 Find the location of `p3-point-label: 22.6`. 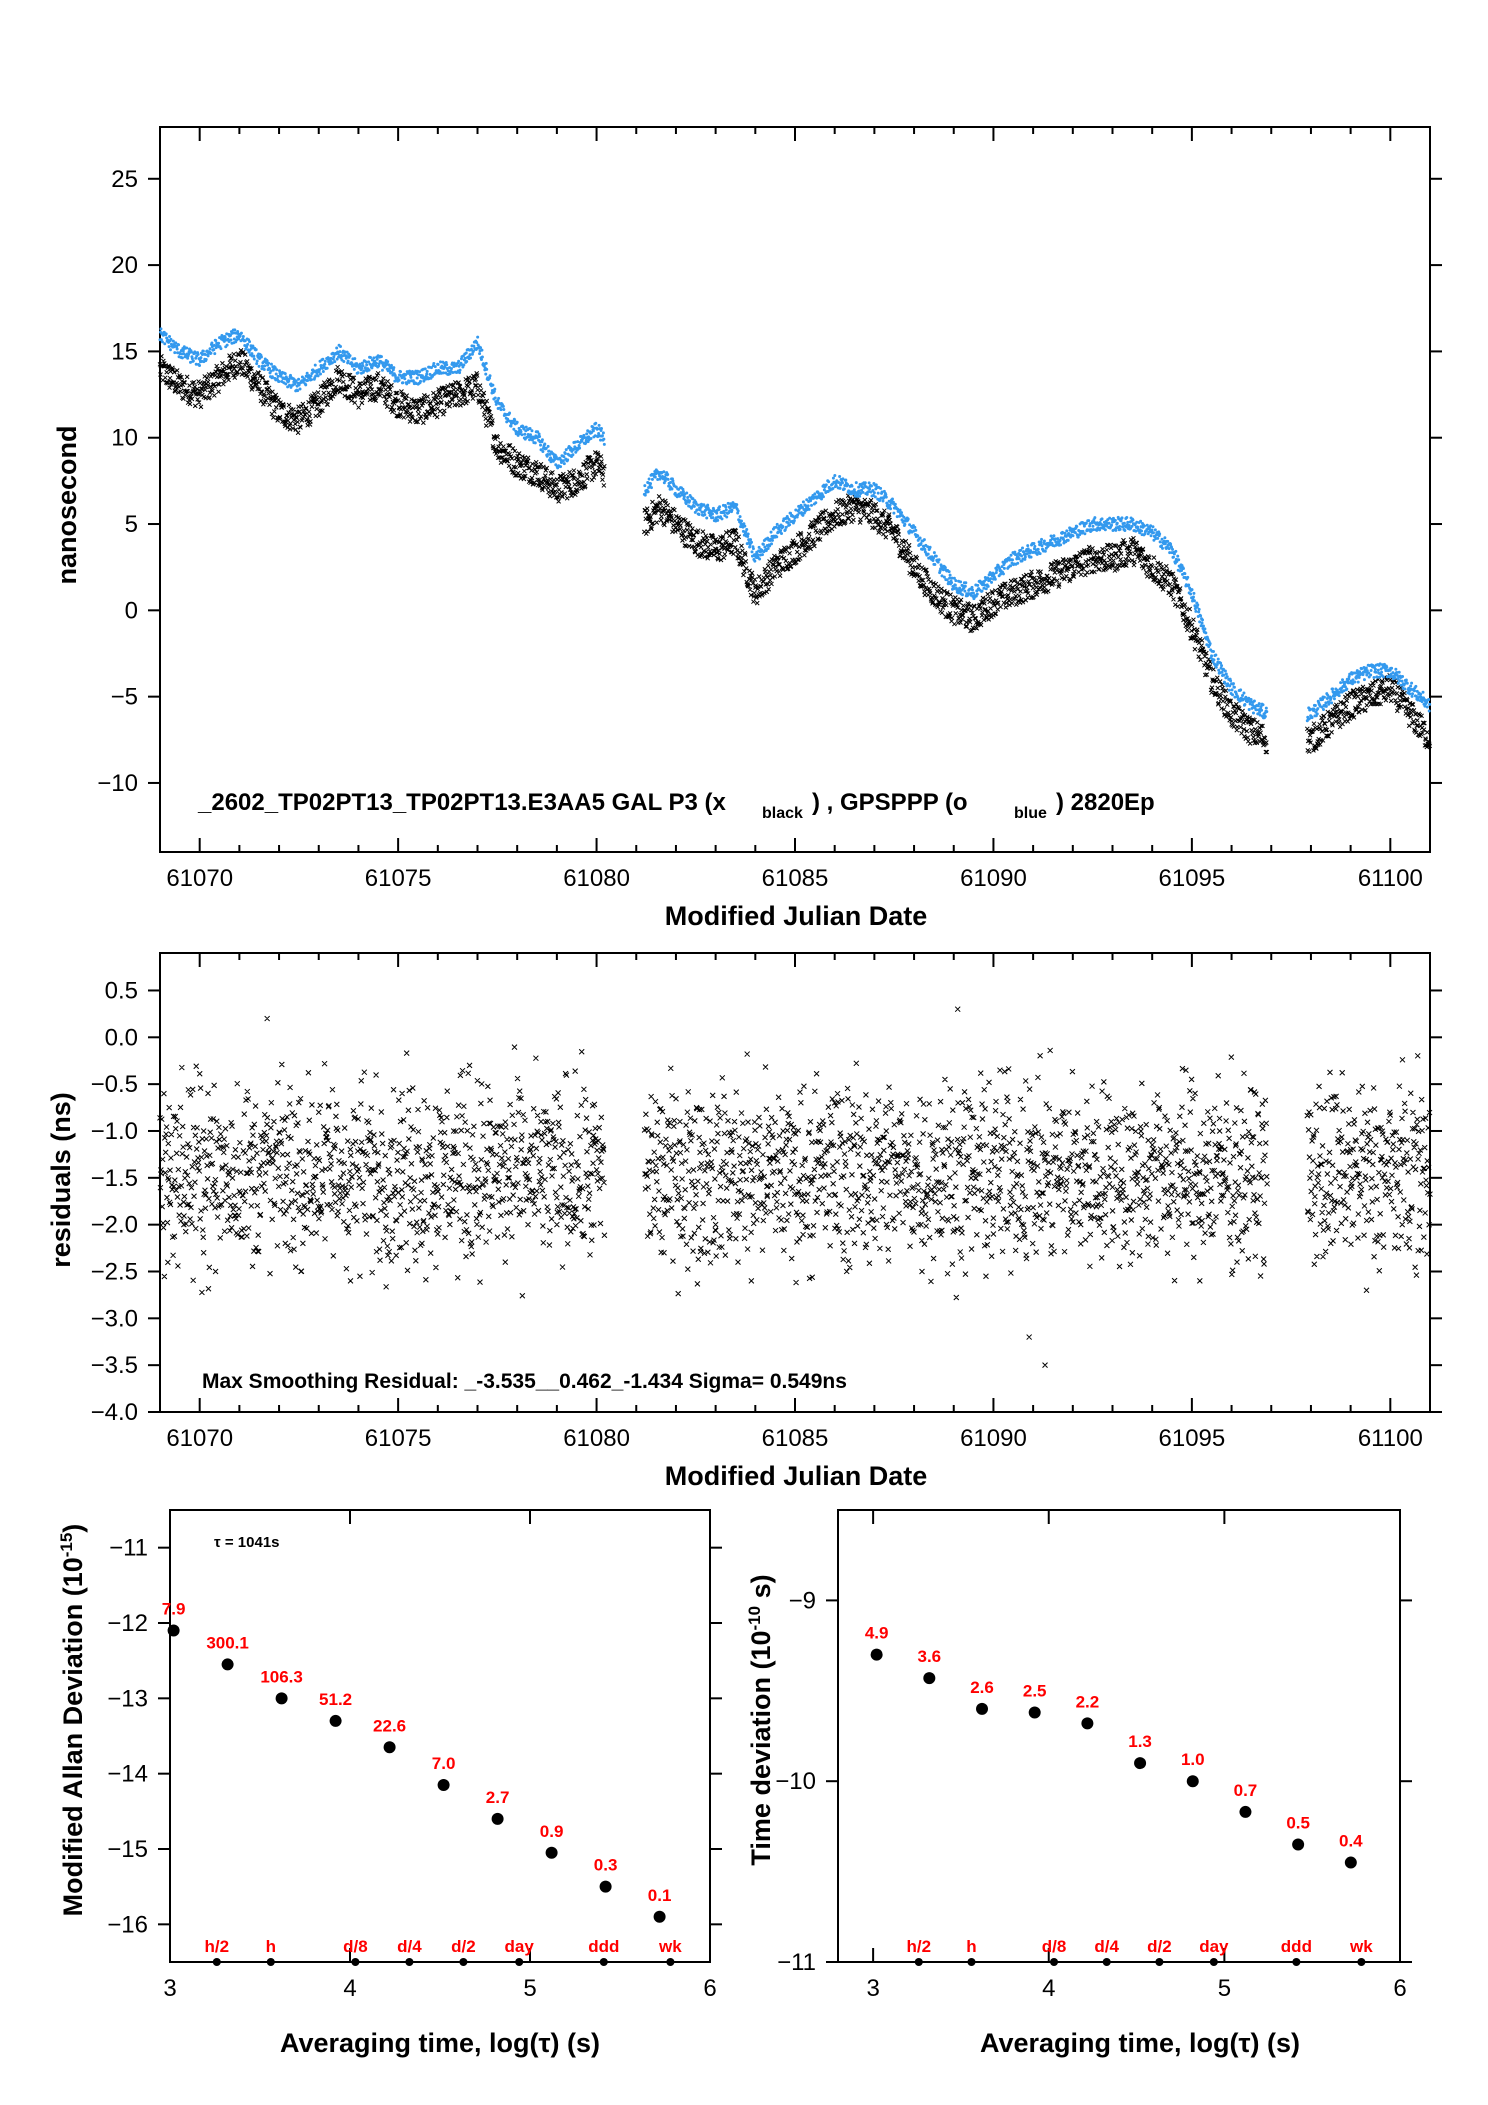

p3-point-label: 22.6 is located at coordinates (389, 1725).